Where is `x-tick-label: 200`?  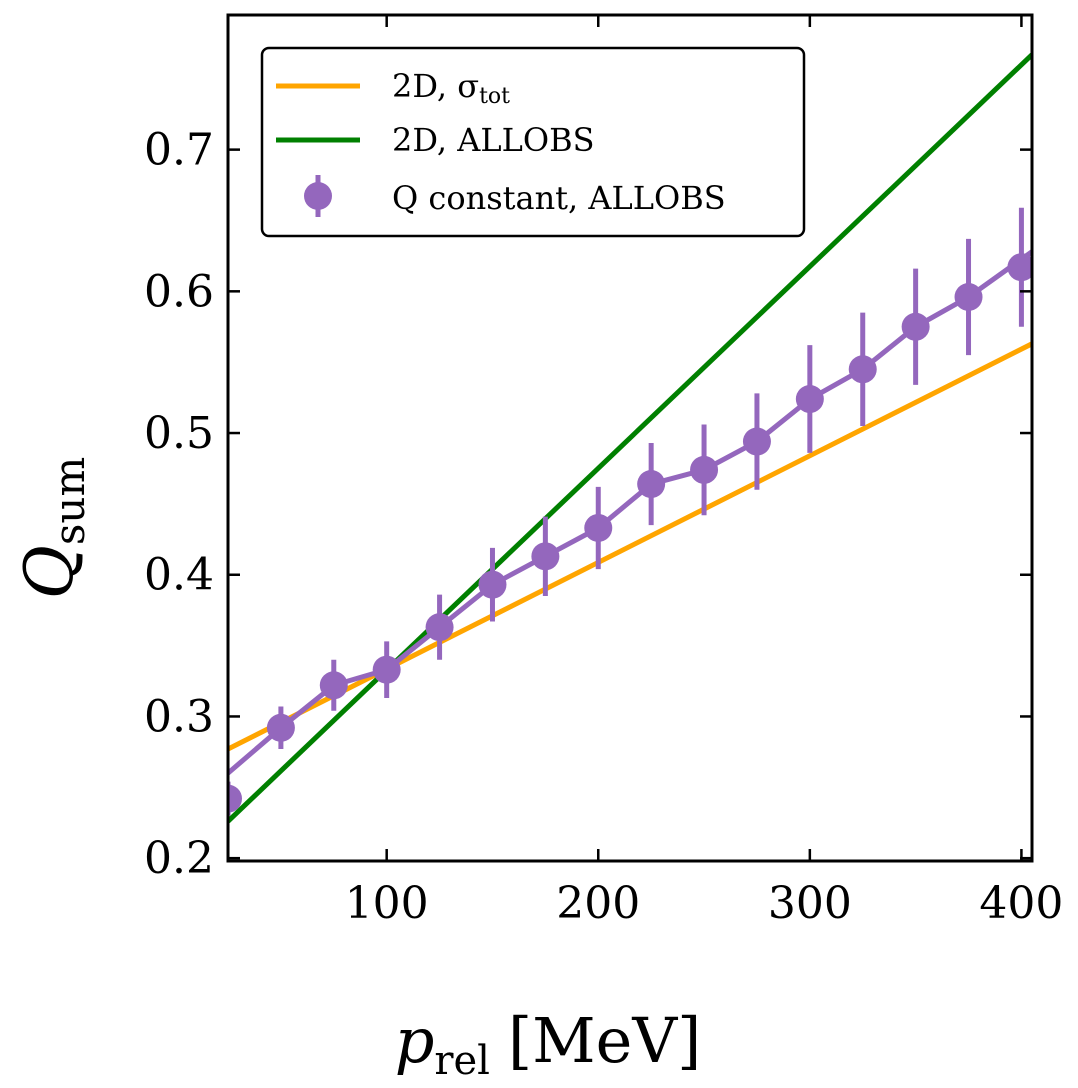
x-tick-label: 200 is located at coordinates (598, 903).